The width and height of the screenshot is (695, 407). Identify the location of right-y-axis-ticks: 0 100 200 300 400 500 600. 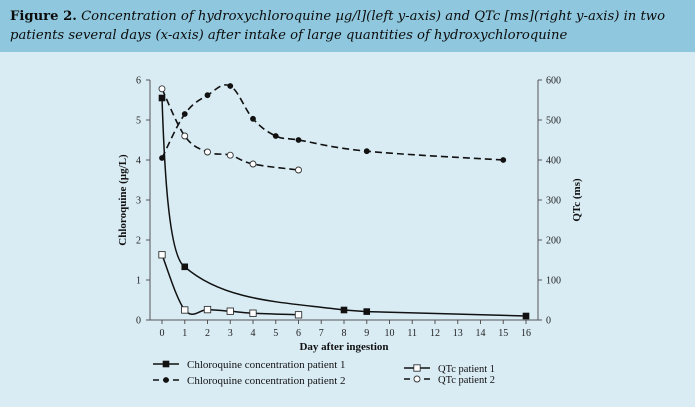
(549, 201).